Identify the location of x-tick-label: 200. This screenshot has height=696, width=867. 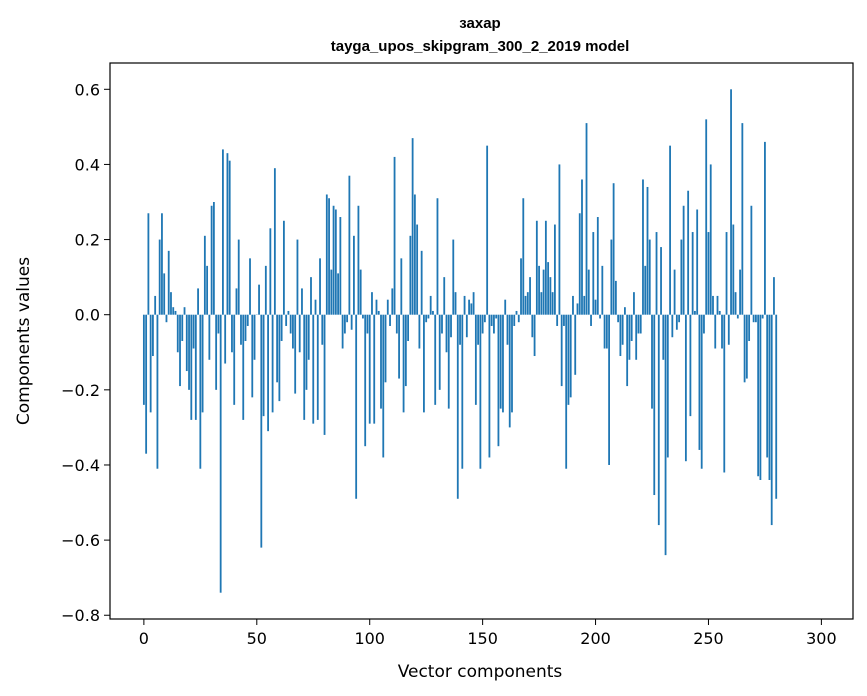
(595, 638).